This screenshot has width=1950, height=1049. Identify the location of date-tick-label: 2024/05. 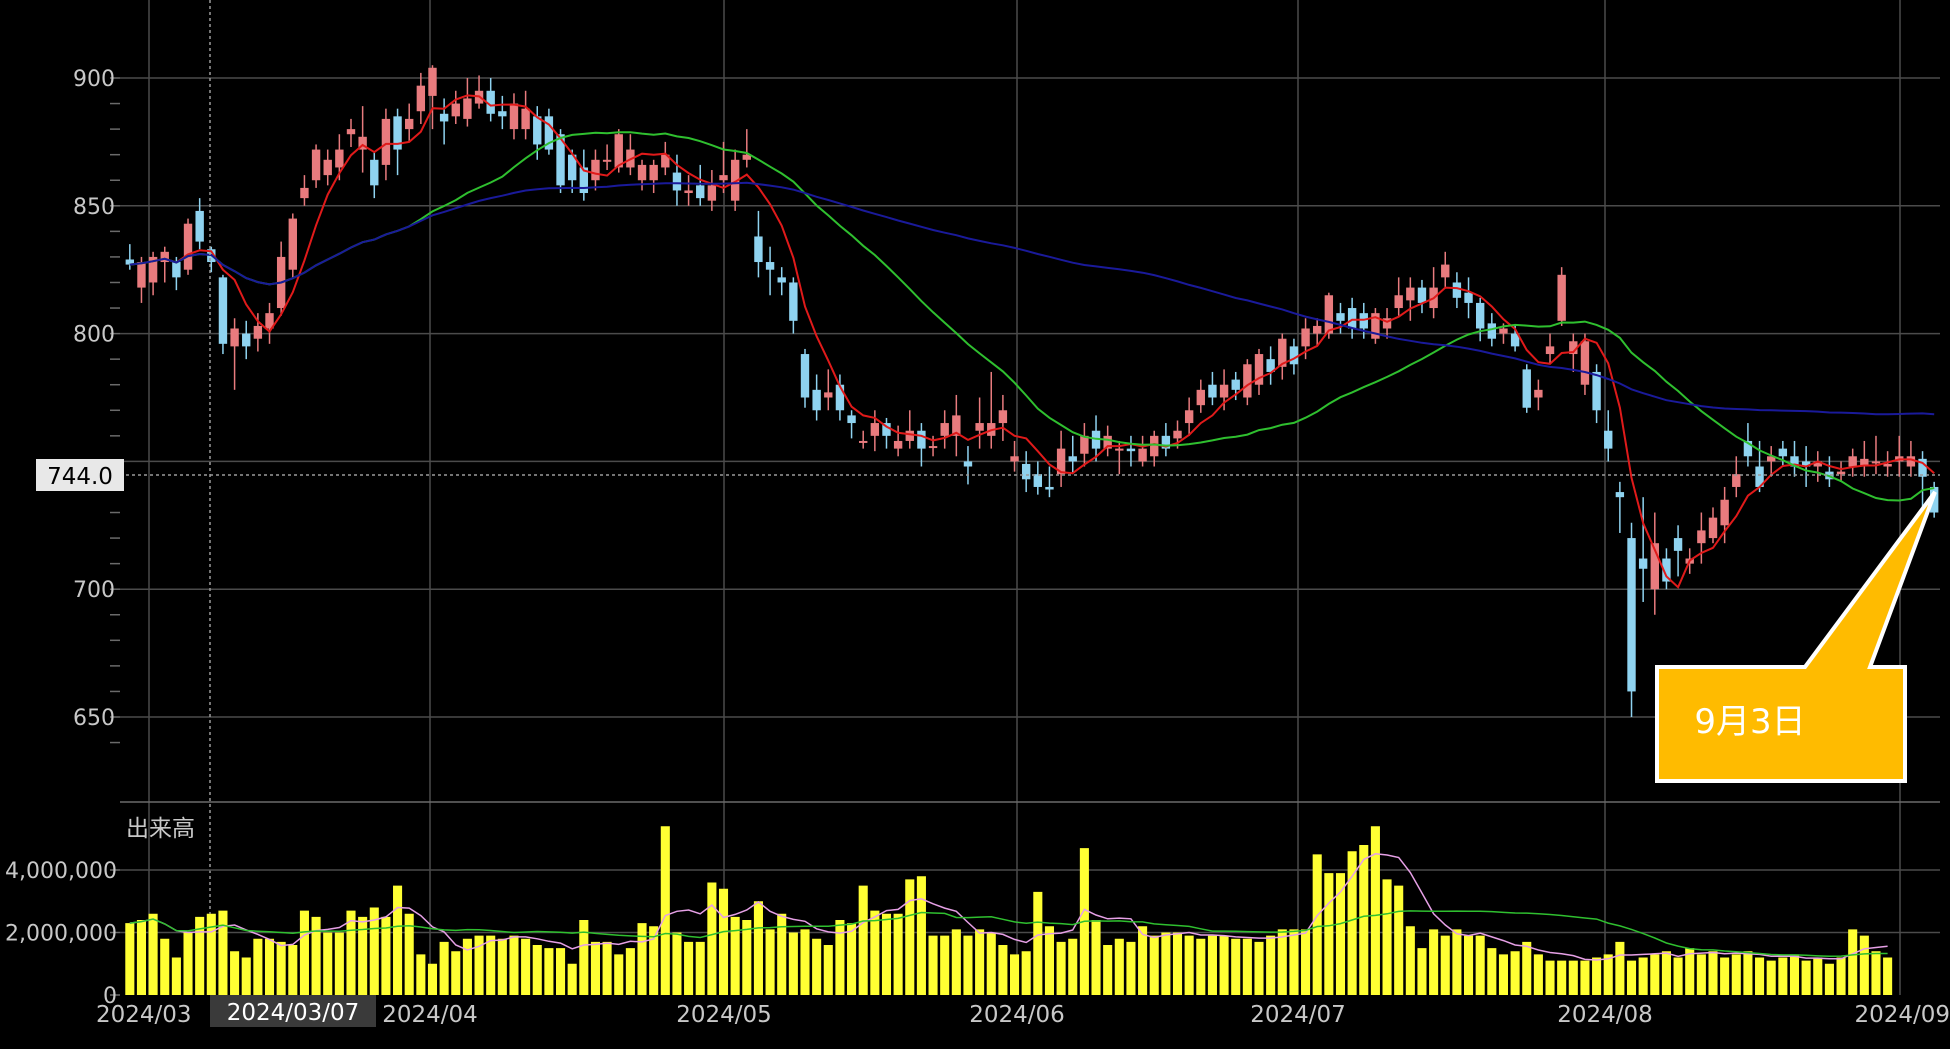
(724, 1015).